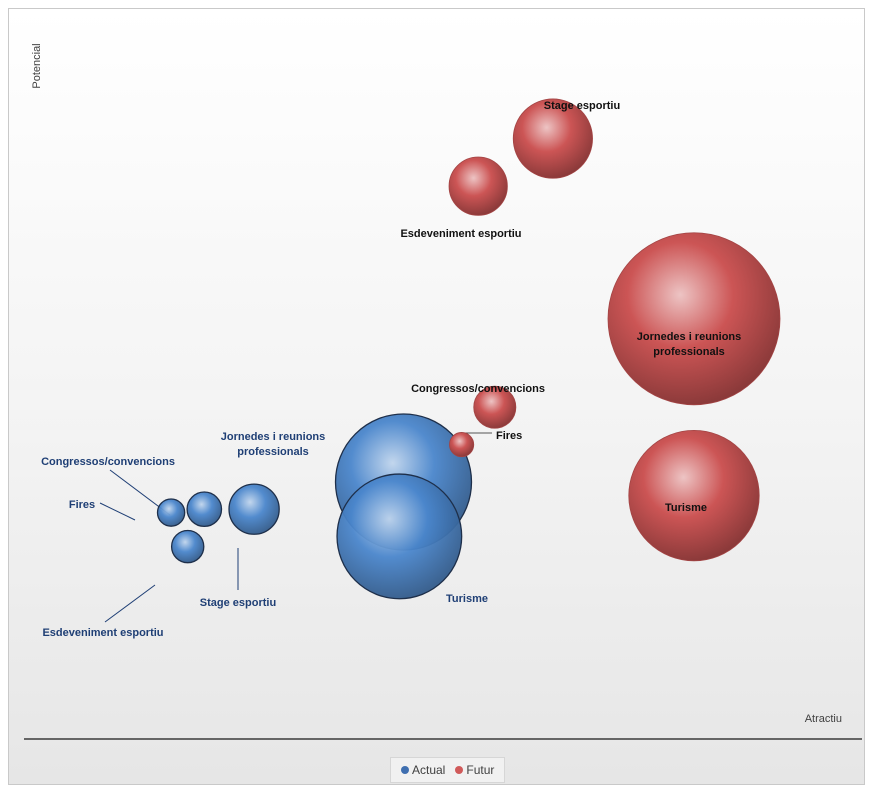 The height and width of the screenshot is (787, 873). Describe the element at coordinates (273, 444) in the screenshot. I see `bubble-label-actual-4: Jornedes i reunions professionals` at that location.